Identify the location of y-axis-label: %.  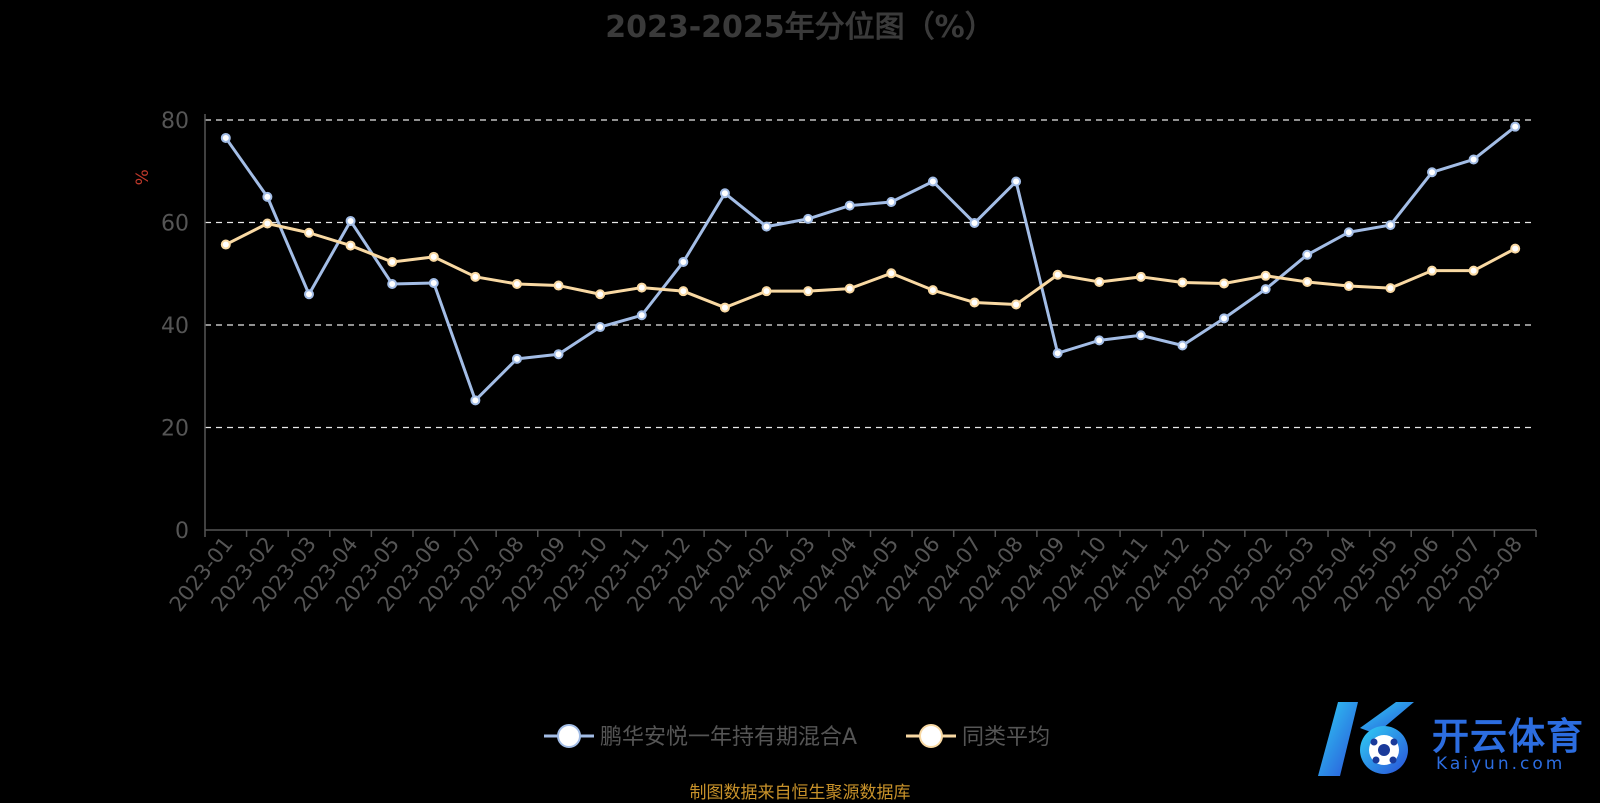
(143, 177).